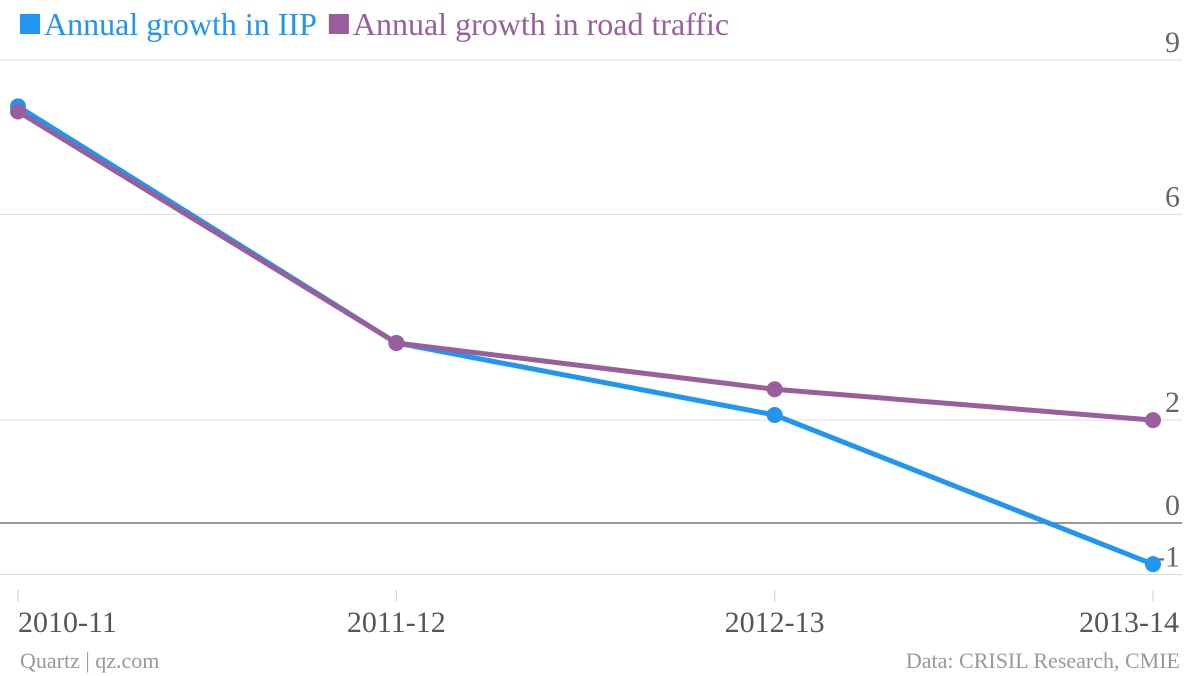 This screenshot has height=676, width=1200. Describe the element at coordinates (180, 24) in the screenshot. I see `legend-label: Annual growth in IIP` at that location.